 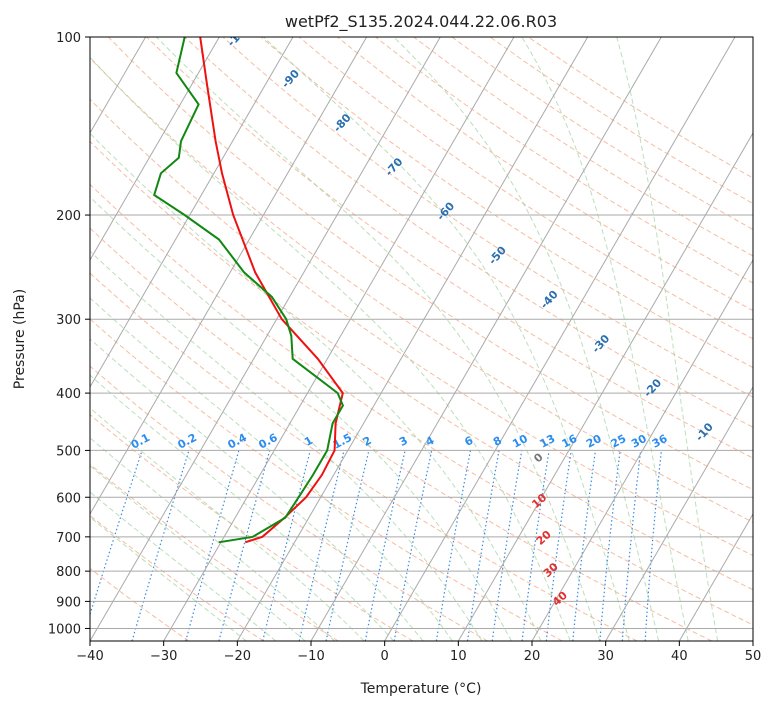 What do you see at coordinates (89, 656) in the screenshot?
I see `x-tick-label: −40` at bounding box center [89, 656].